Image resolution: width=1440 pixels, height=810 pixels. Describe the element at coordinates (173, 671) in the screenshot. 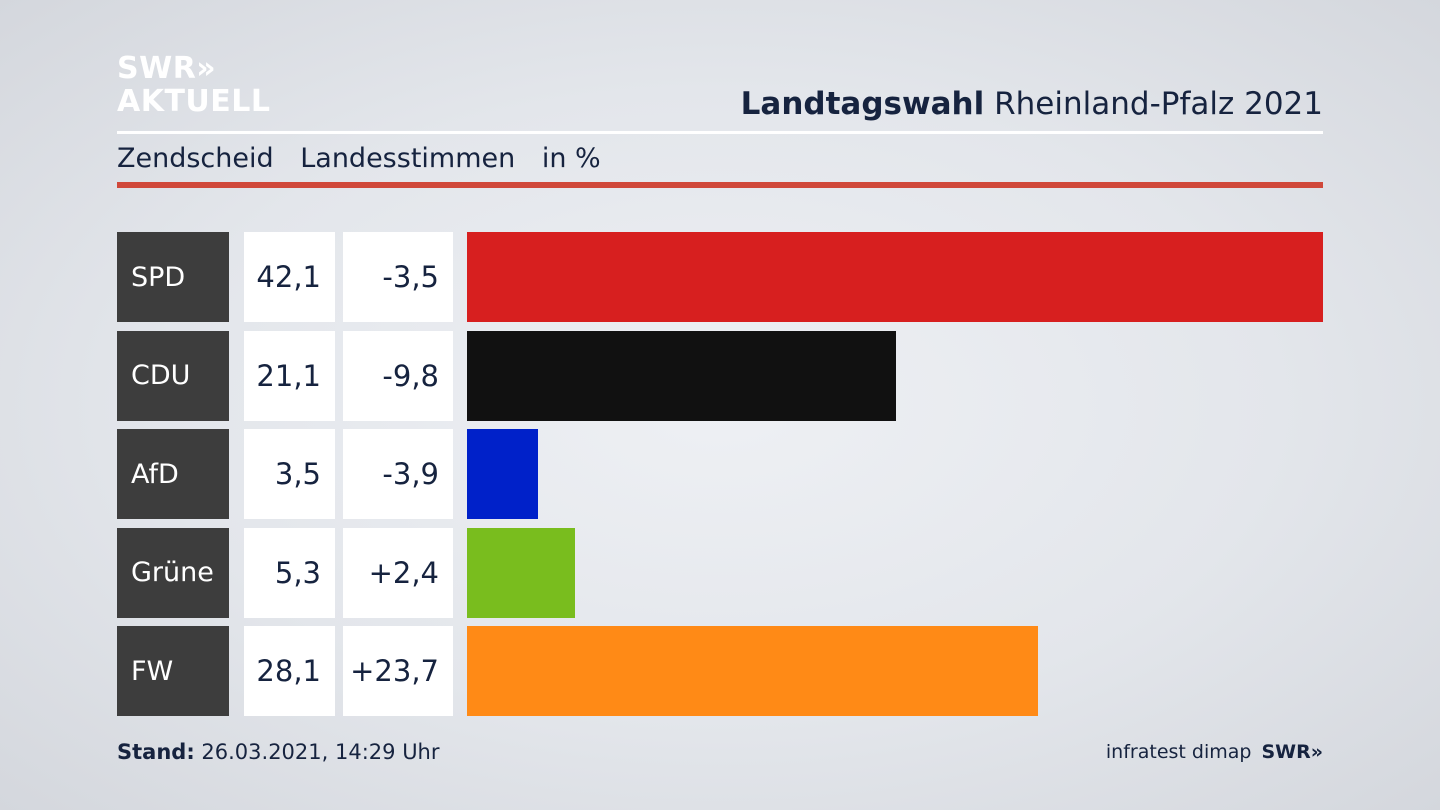

I see `party-label: FW` at that location.